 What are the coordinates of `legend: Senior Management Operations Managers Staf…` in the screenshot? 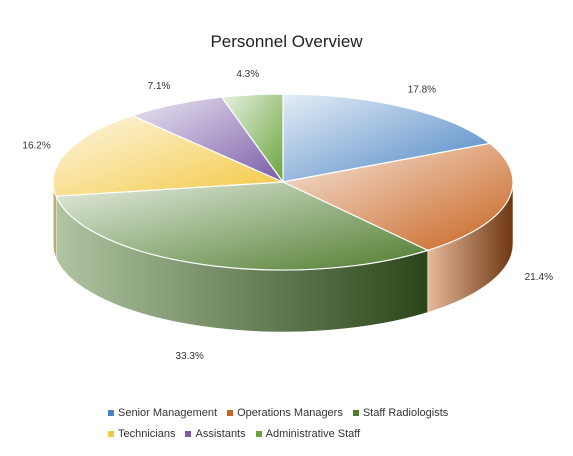 It's located at (318, 423).